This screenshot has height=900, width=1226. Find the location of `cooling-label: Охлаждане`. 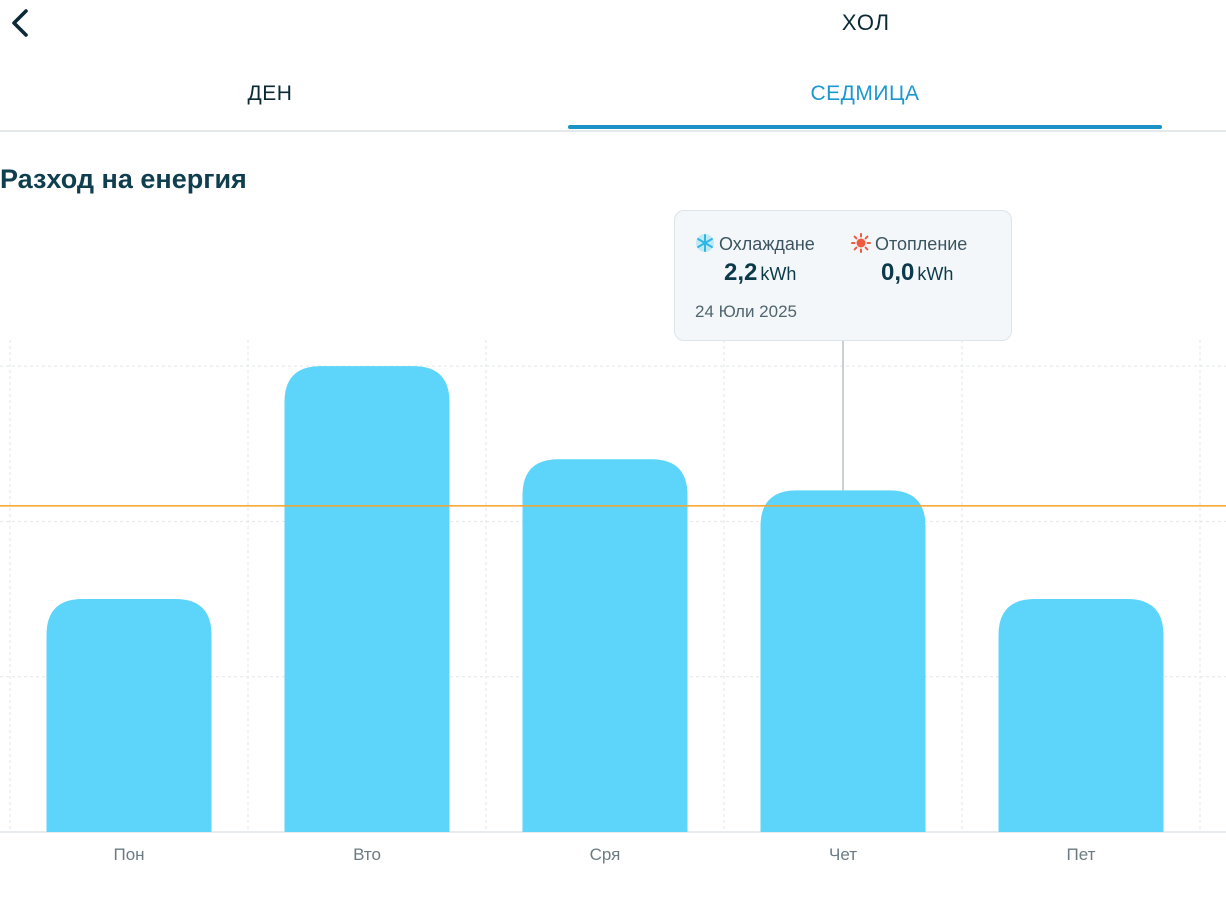

cooling-label: Охлаждане is located at coordinates (767, 244).